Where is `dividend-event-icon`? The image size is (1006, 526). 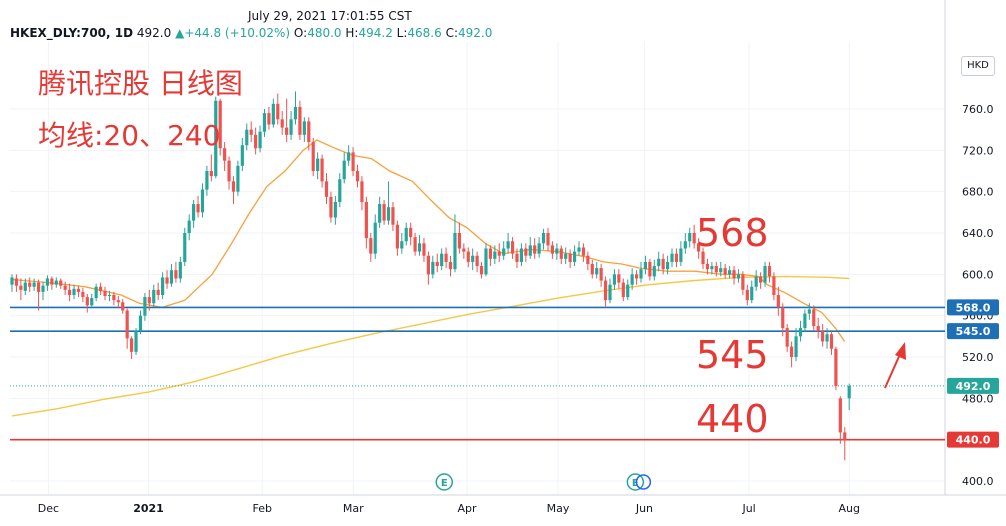
dividend-event-icon is located at coordinates (643, 482).